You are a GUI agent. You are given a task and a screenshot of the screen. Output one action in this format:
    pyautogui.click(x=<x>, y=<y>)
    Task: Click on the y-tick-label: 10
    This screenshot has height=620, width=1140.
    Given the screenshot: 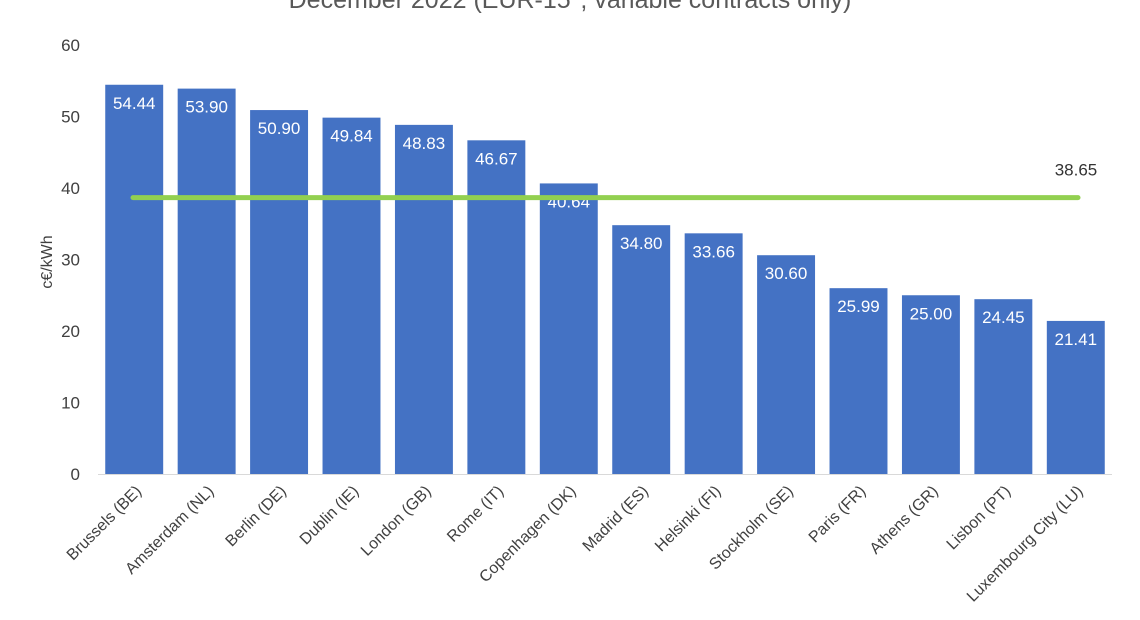 What is the action you would take?
    pyautogui.click(x=70, y=403)
    